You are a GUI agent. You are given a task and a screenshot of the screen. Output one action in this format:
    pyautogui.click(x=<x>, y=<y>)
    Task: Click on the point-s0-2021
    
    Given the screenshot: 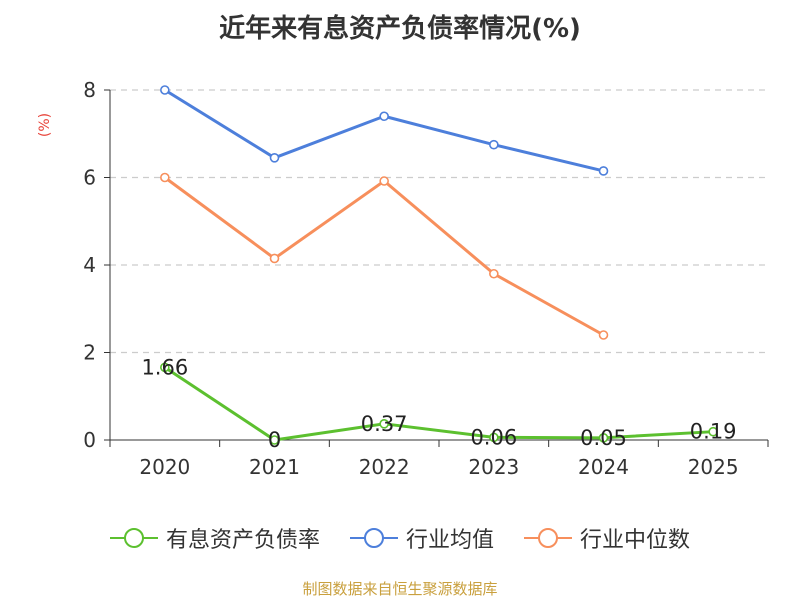 What is the action you would take?
    pyautogui.click(x=274, y=440)
    